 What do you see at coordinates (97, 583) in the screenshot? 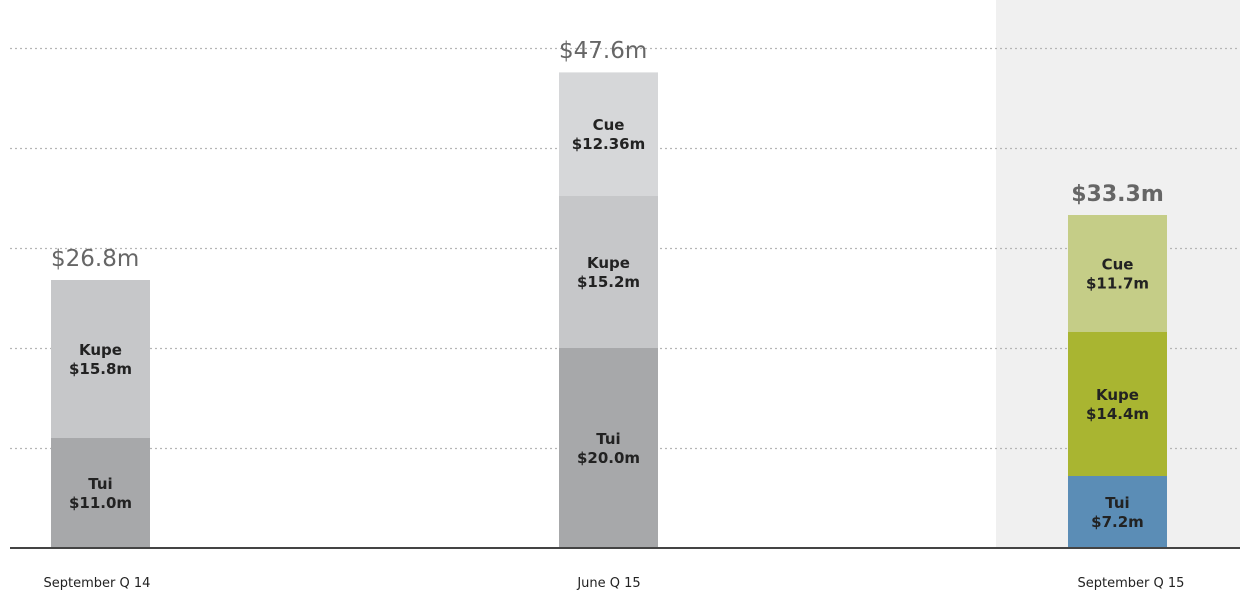
I see `x-tick-label: September Q 14` at bounding box center [97, 583].